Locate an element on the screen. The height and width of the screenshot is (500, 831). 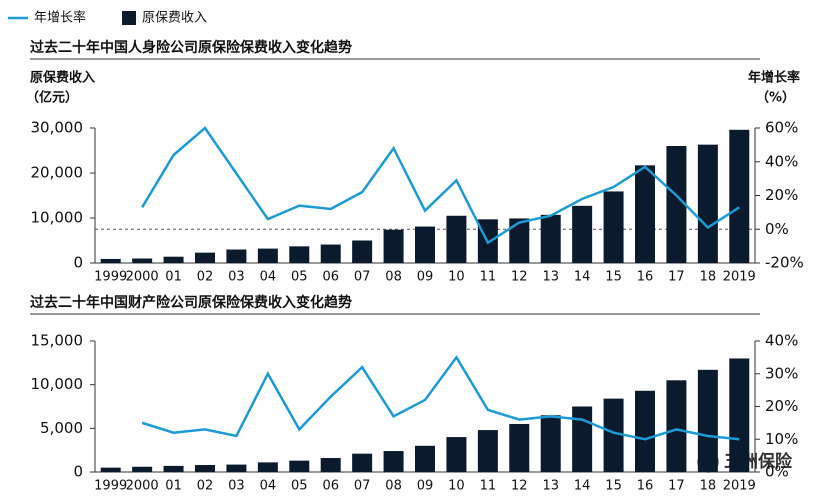
x-tick-label: 05 is located at coordinates (299, 277).